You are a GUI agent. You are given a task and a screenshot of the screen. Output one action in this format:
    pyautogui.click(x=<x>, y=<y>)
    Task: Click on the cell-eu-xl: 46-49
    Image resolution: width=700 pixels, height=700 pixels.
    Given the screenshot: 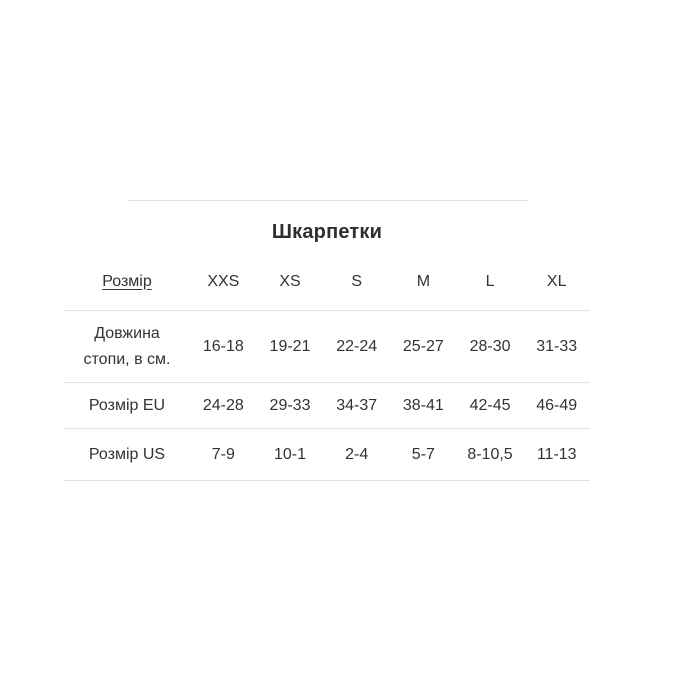 What is the action you would take?
    pyautogui.click(x=557, y=405)
    